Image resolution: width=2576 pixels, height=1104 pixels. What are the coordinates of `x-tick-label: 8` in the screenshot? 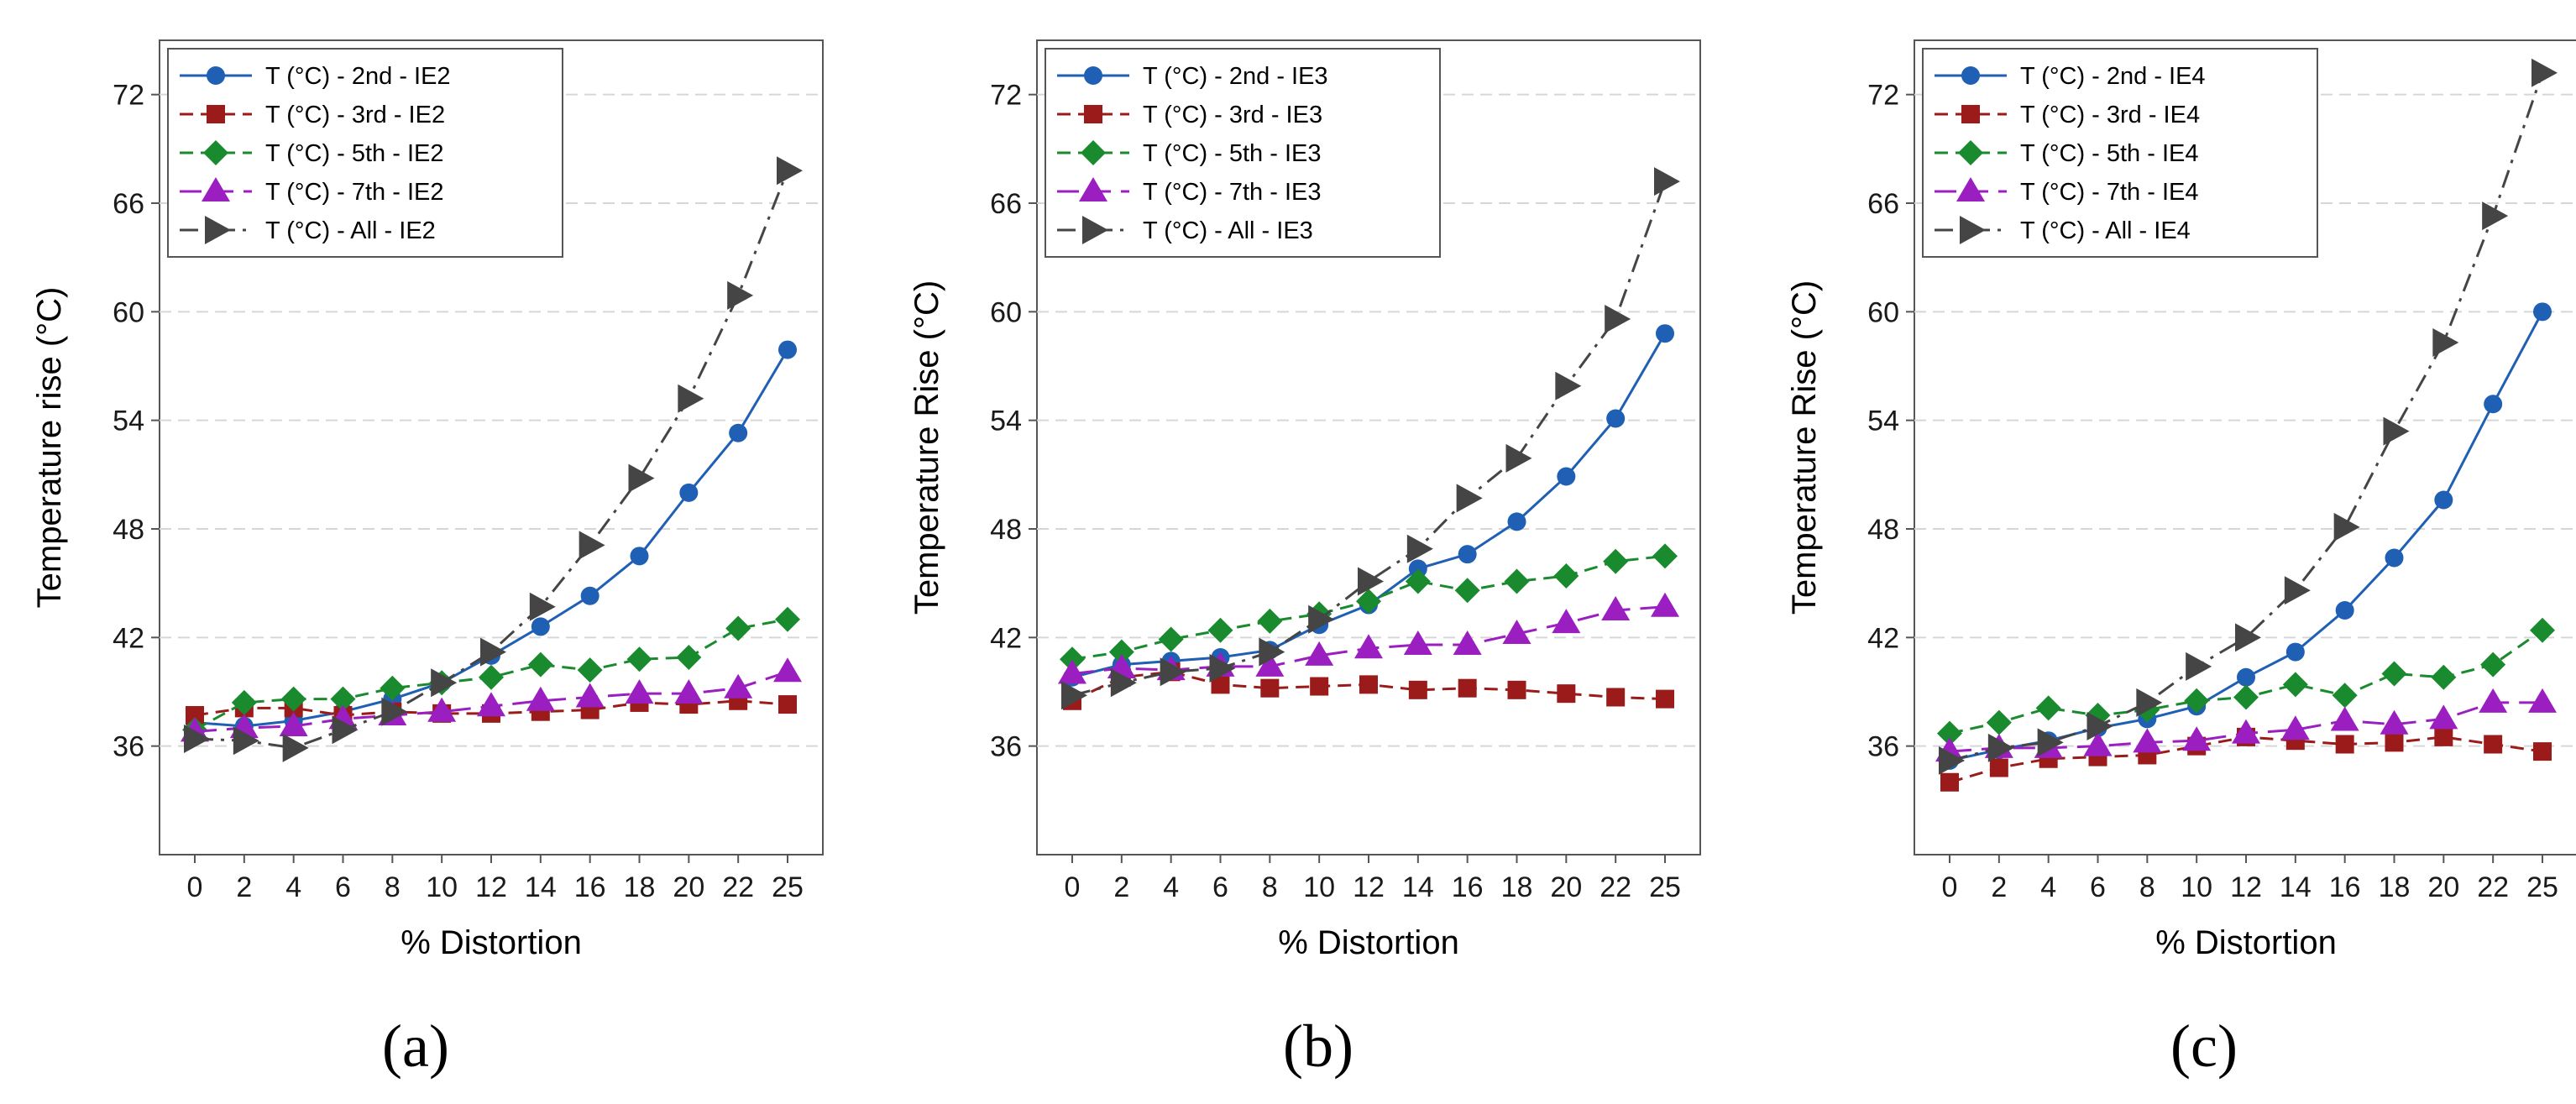 It's located at (2147, 887).